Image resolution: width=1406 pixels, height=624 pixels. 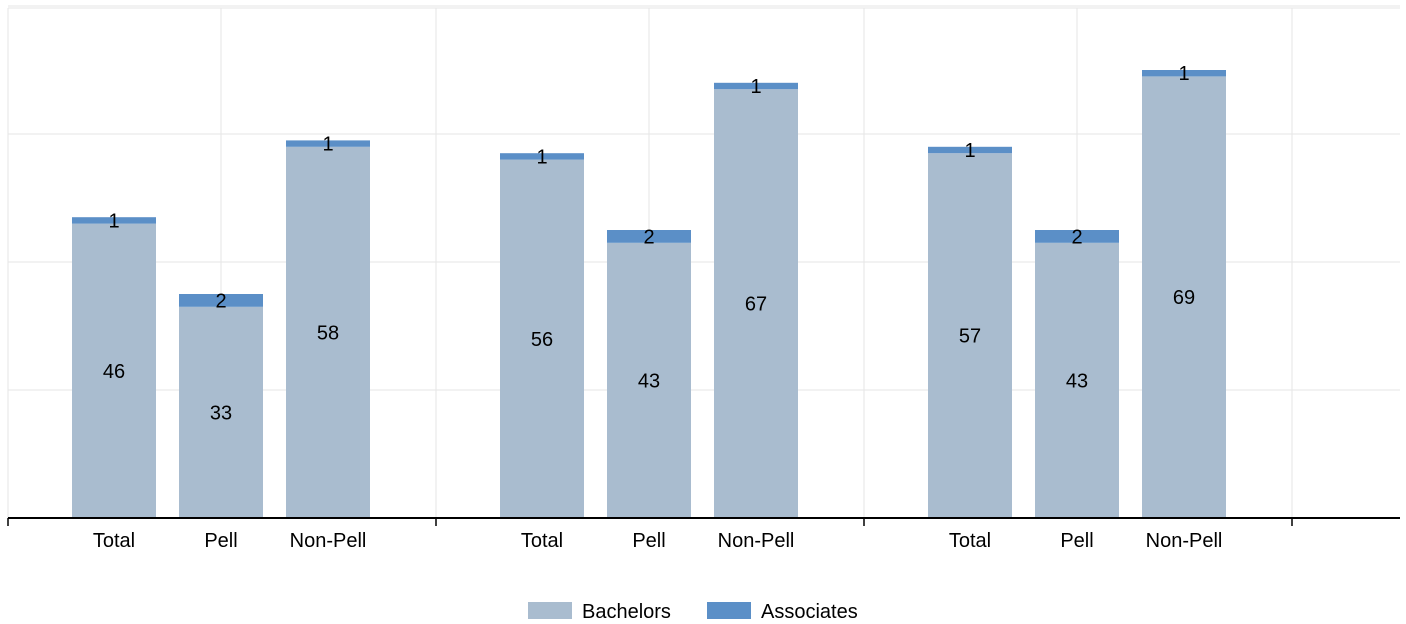 I want to click on data-label-bachelors: 33, so click(x=221, y=413).